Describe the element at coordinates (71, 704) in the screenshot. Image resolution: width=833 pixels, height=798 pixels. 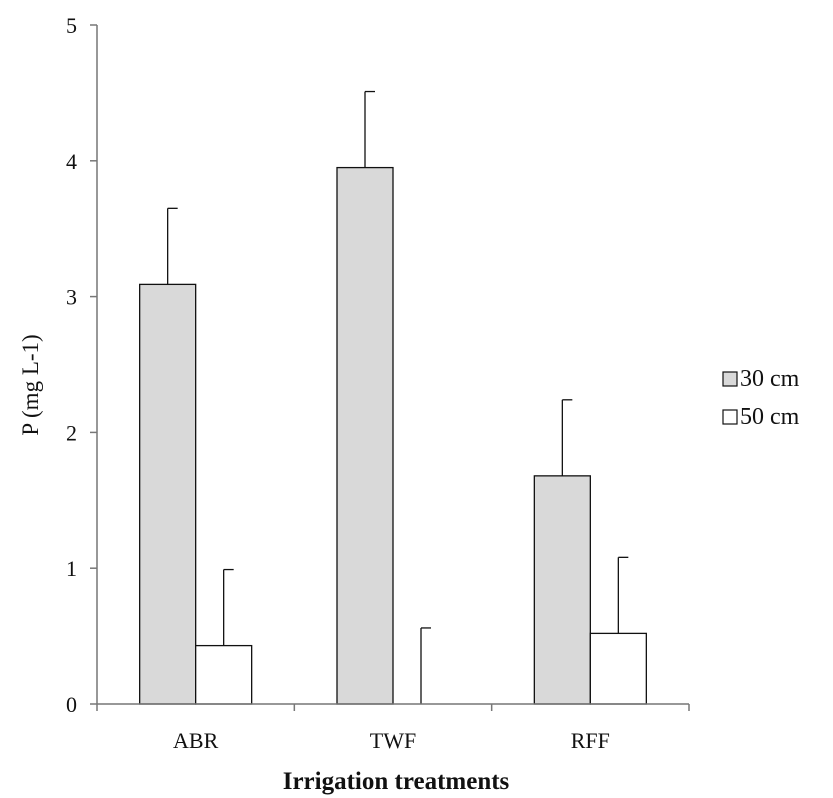
I see `y-tick-label: 0` at that location.